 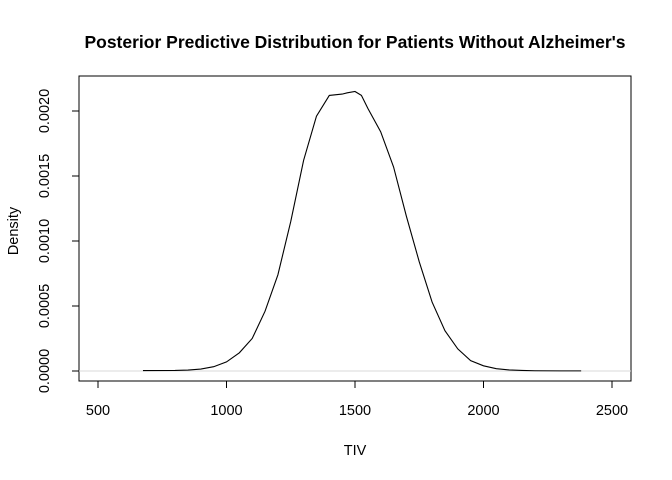 I want to click on y-tick-label: 0.0015, so click(x=45, y=176).